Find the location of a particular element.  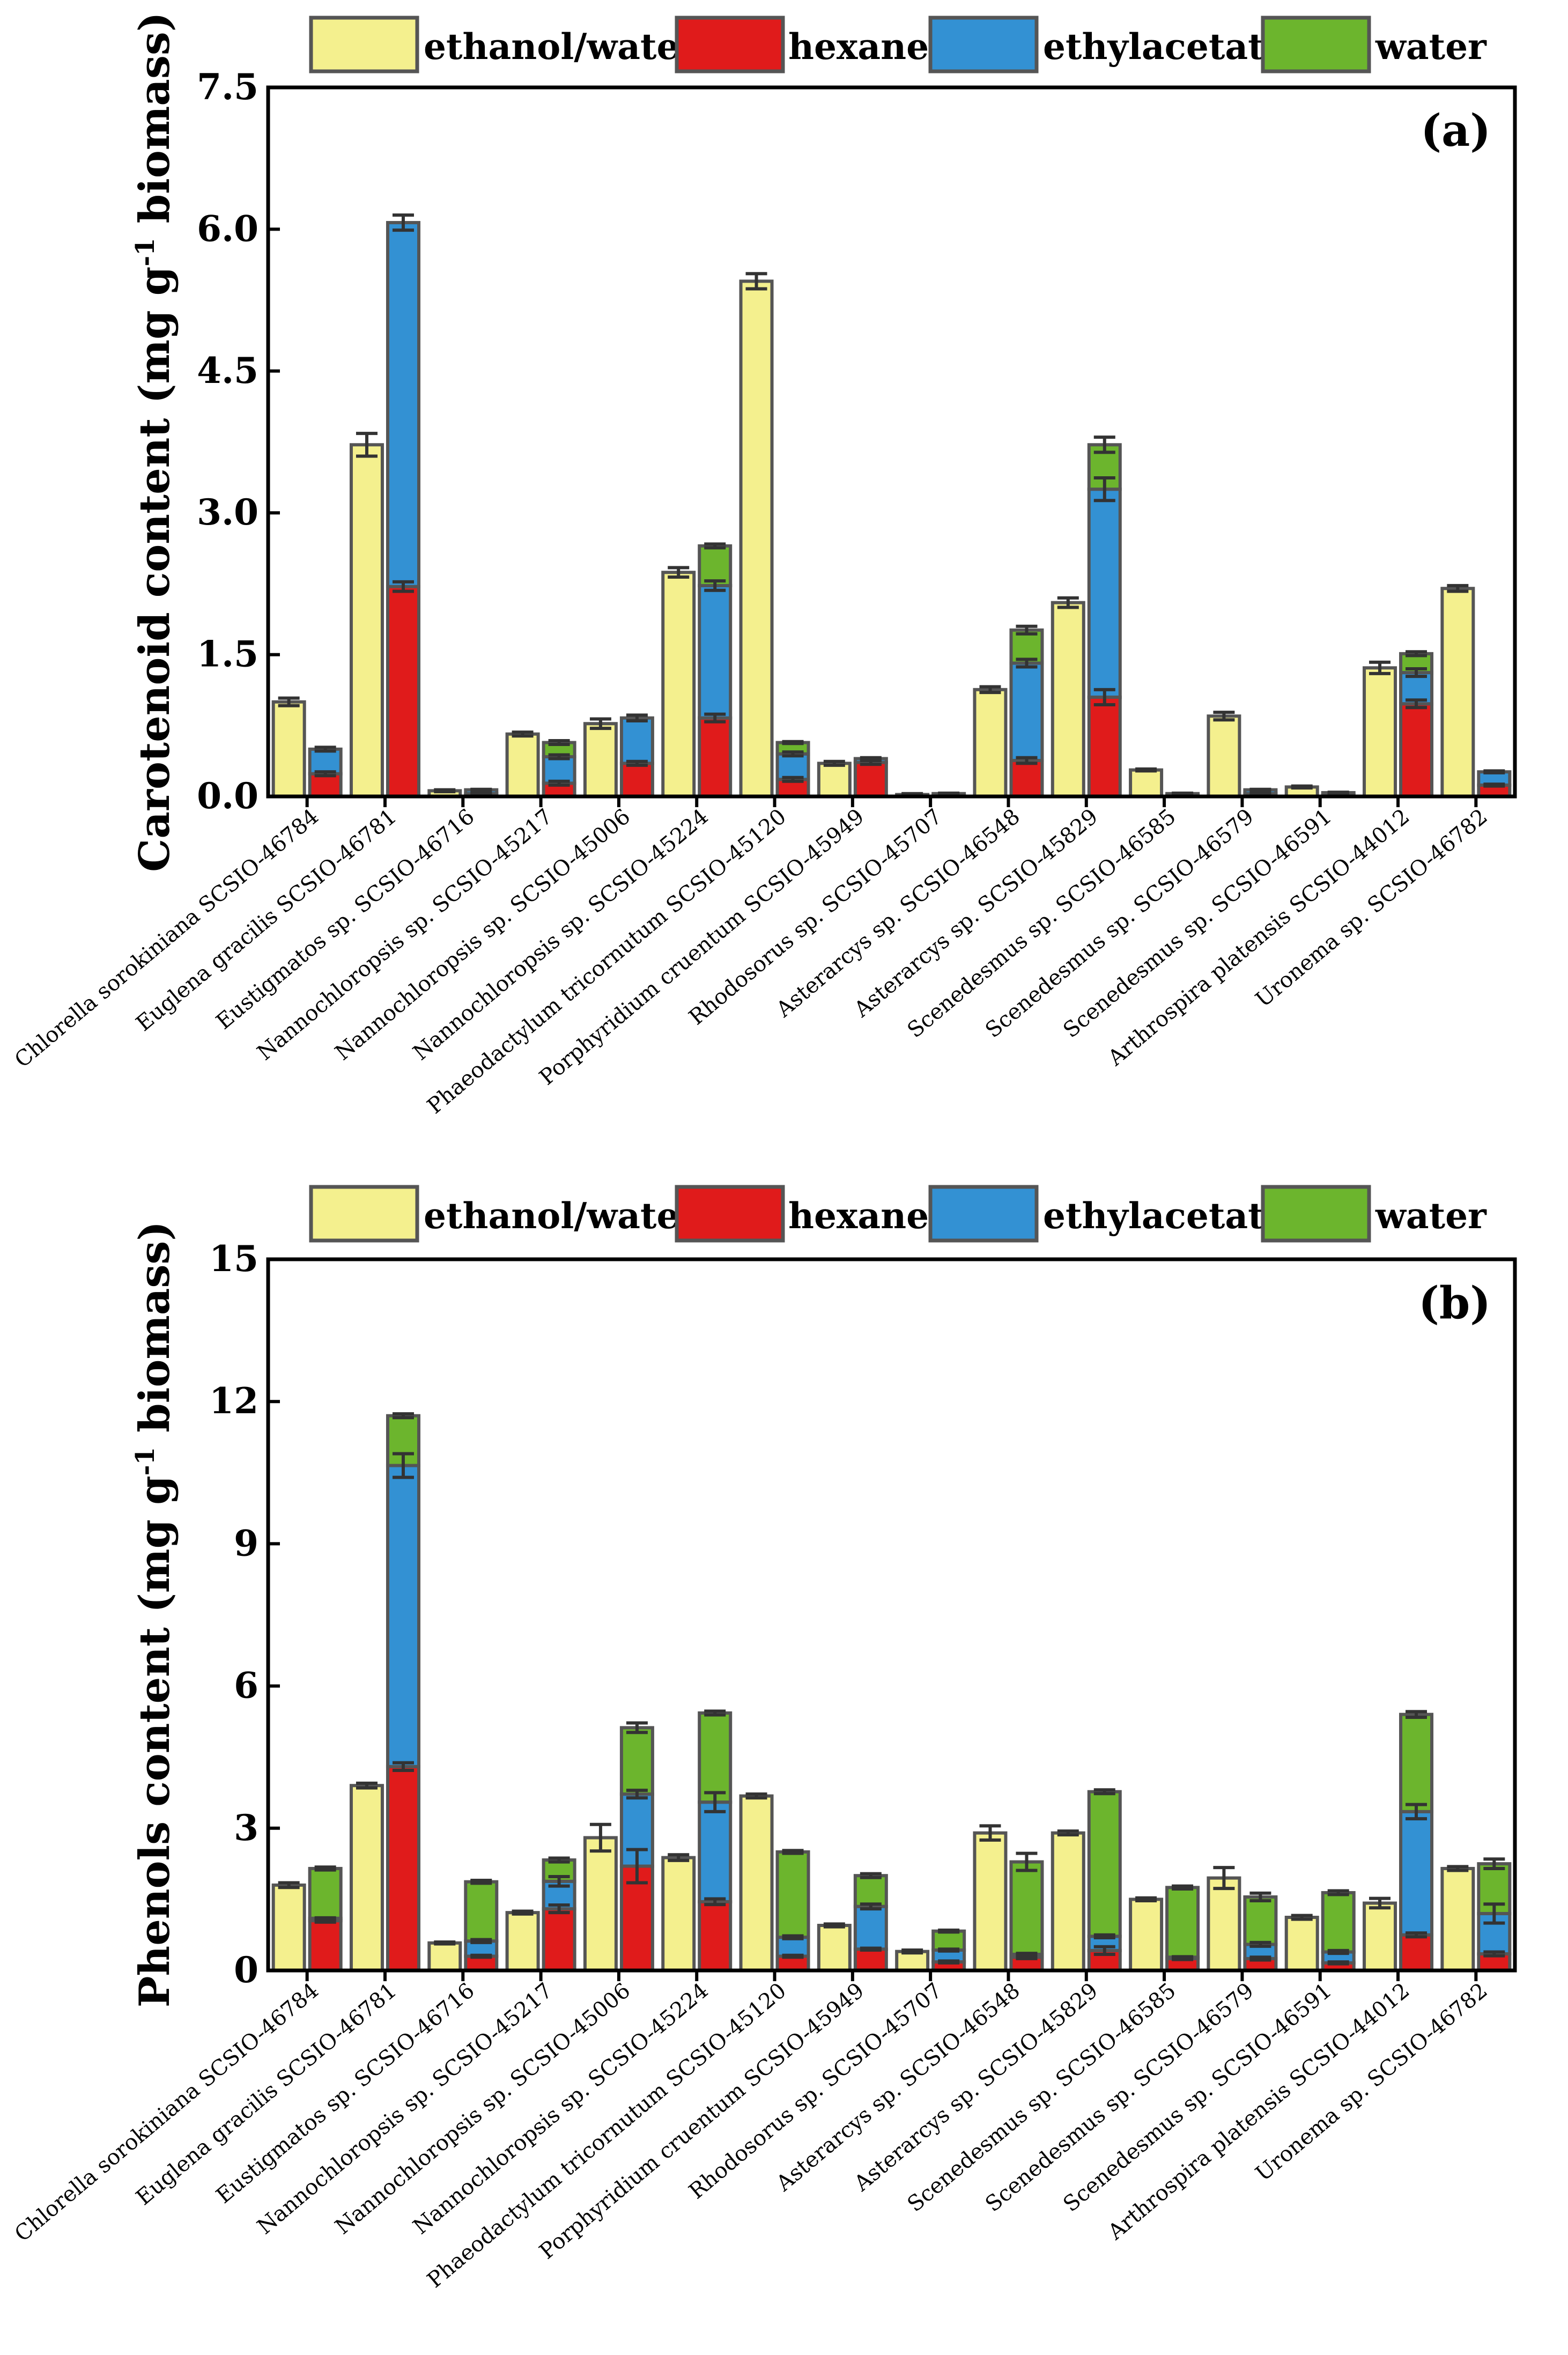

y-tick-label-a-2: 3.0 is located at coordinates (227, 512).